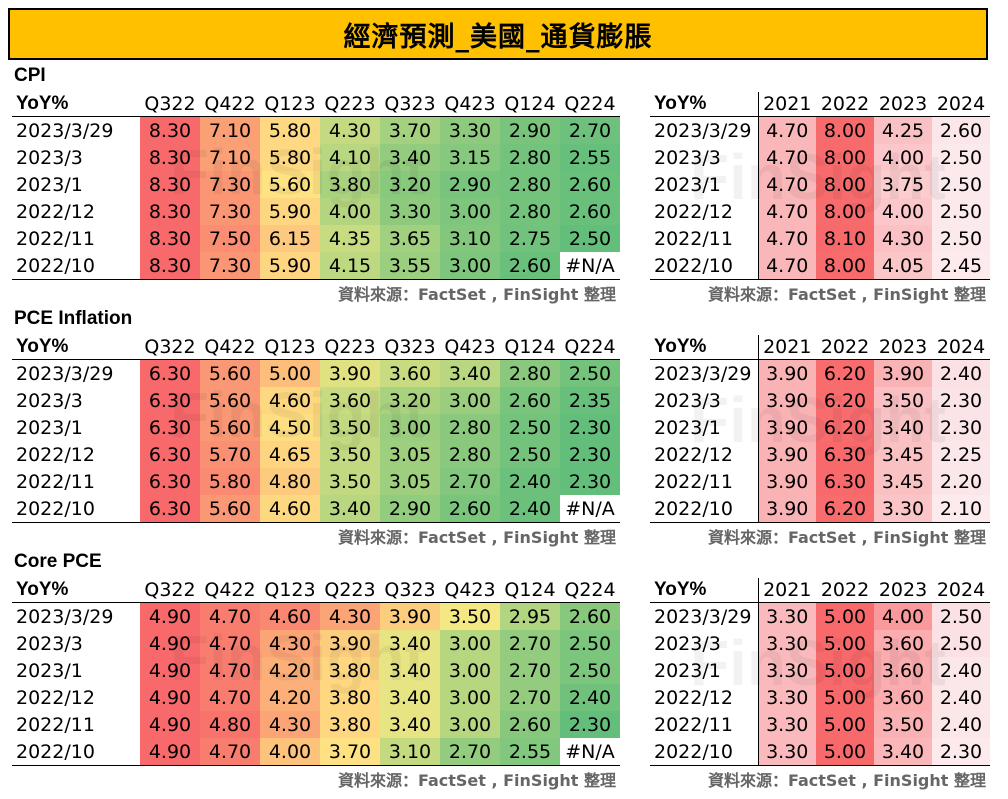 Image resolution: width=1008 pixels, height=799 pixels. I want to click on table-cell: 2.90, so click(470, 184).